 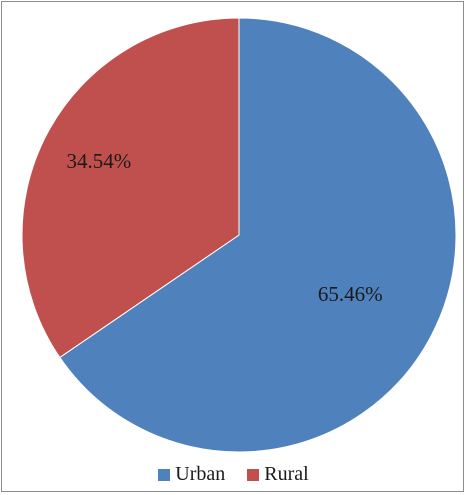 I want to click on legend: Urban Rural, so click(x=233, y=474).